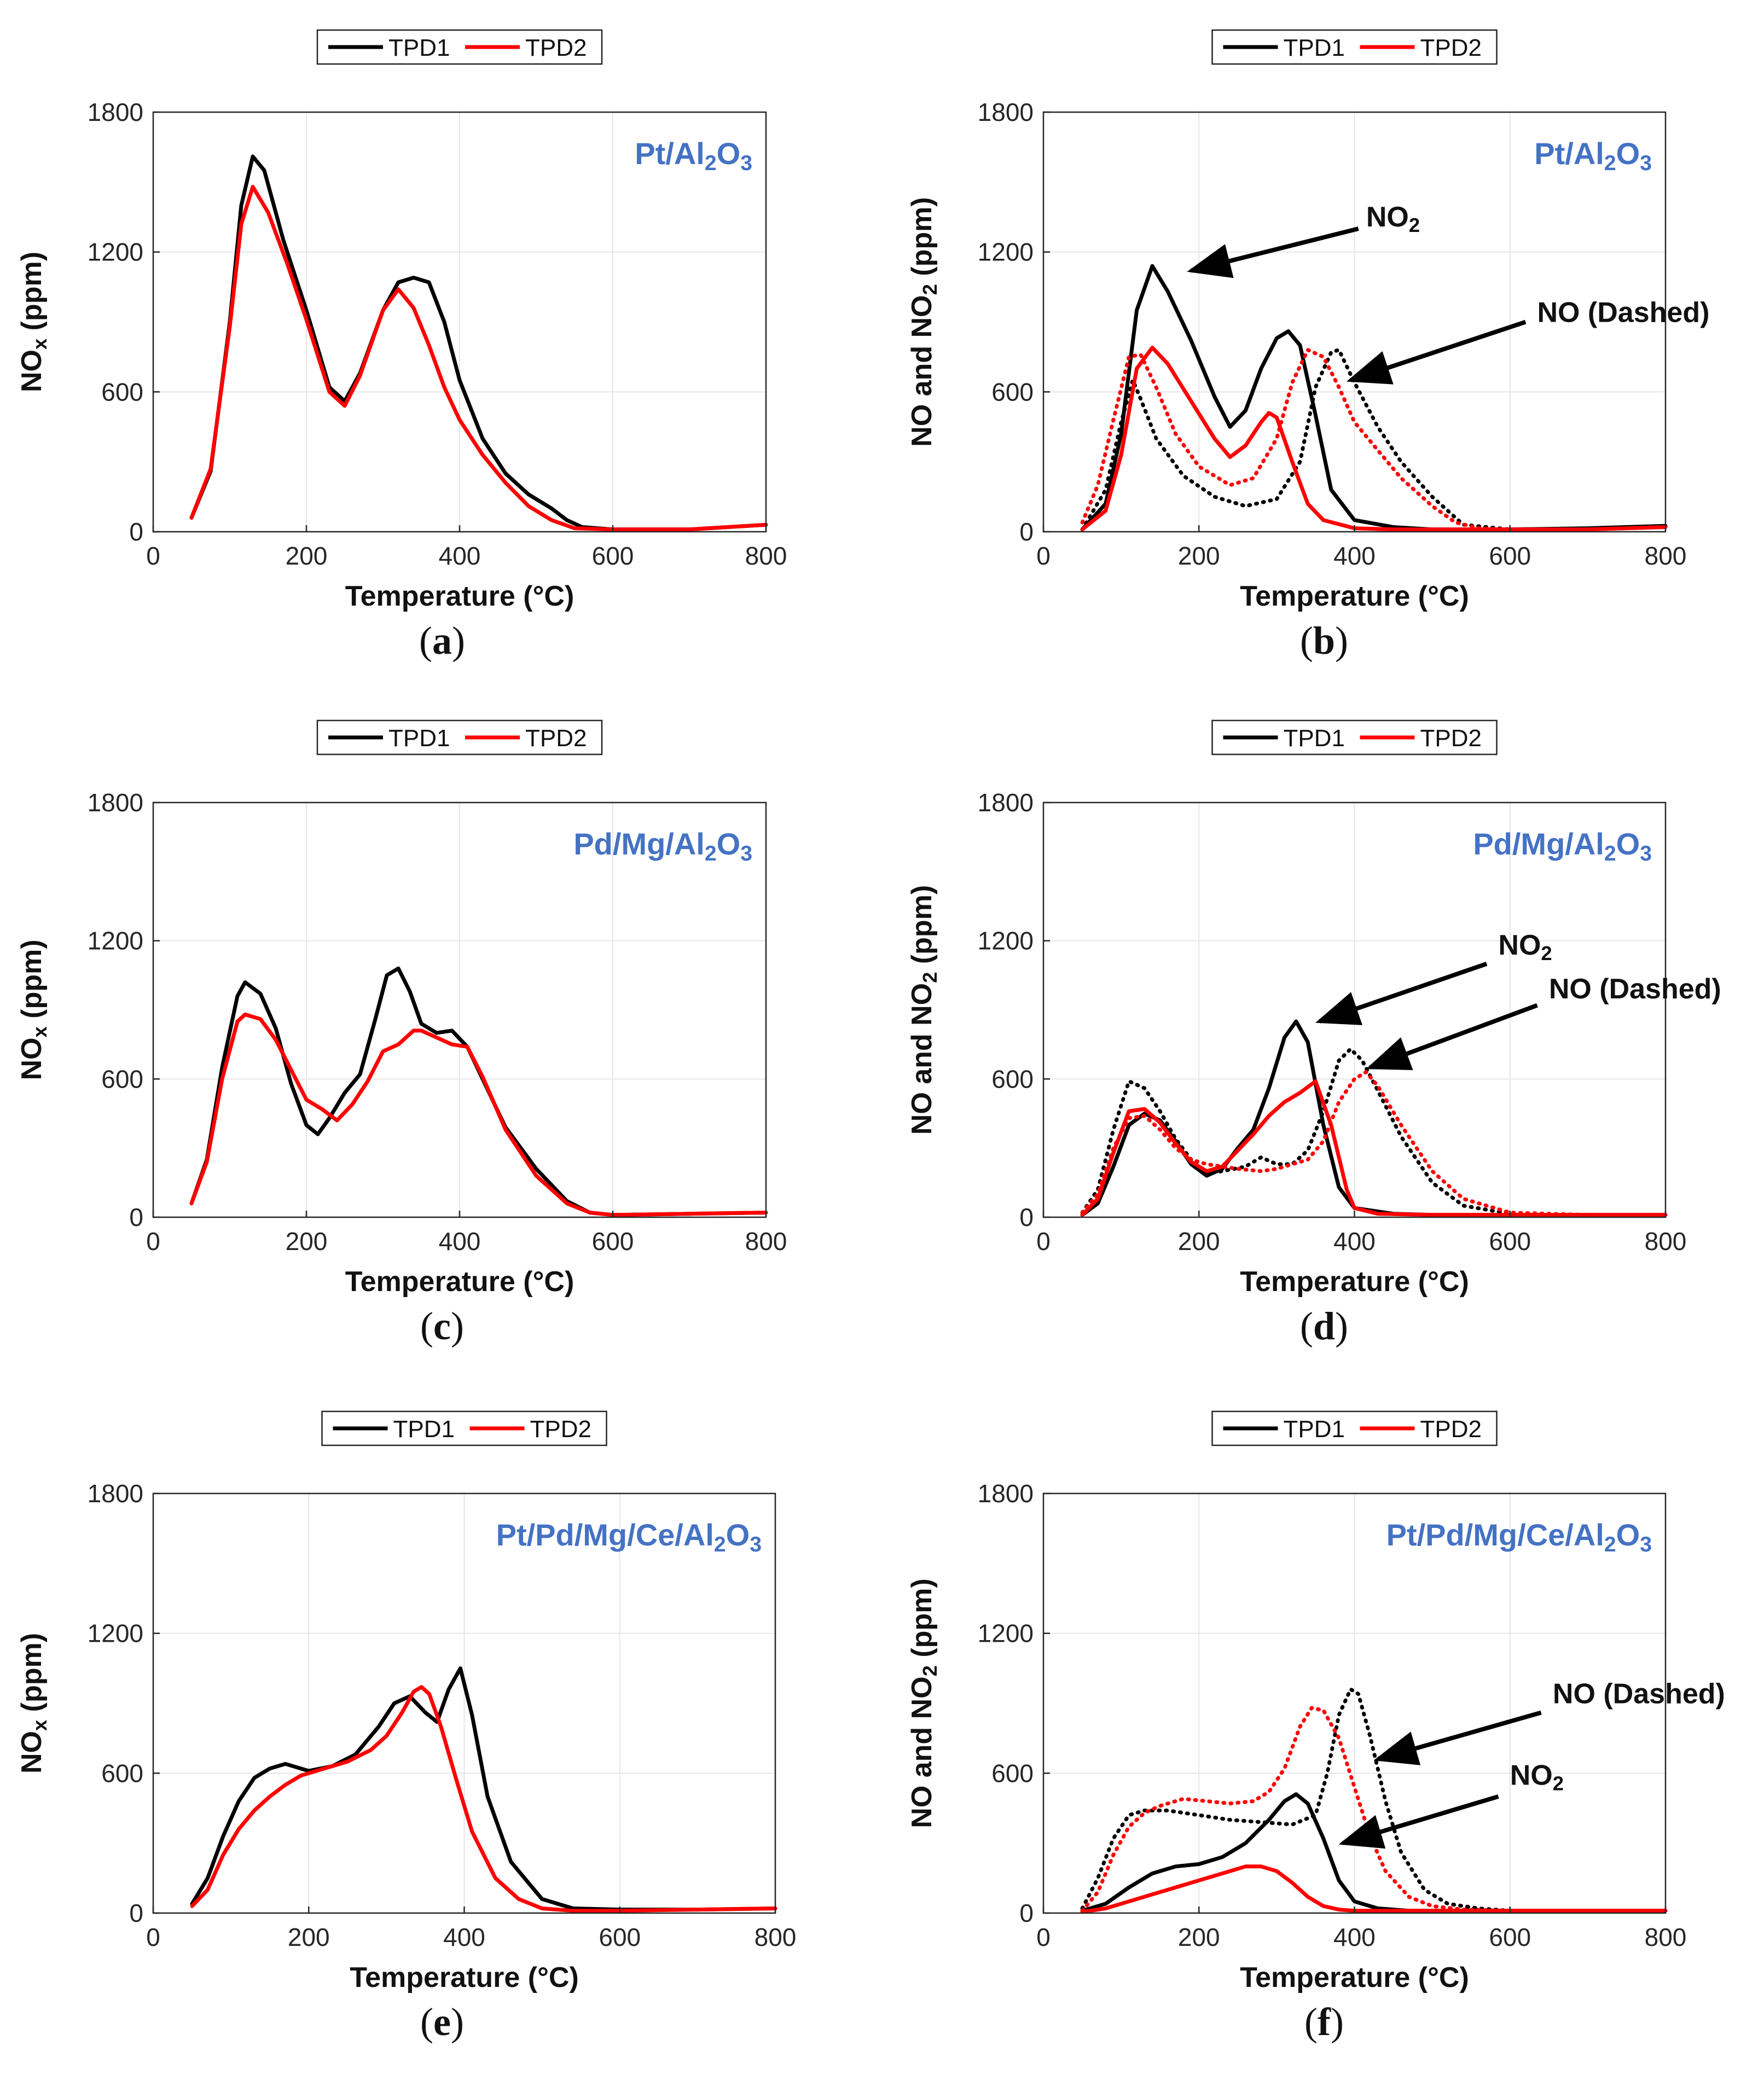 This screenshot has width=1764, height=2075. I want to click on panel-e-xlabel: Temperature (°C), so click(464, 1977).